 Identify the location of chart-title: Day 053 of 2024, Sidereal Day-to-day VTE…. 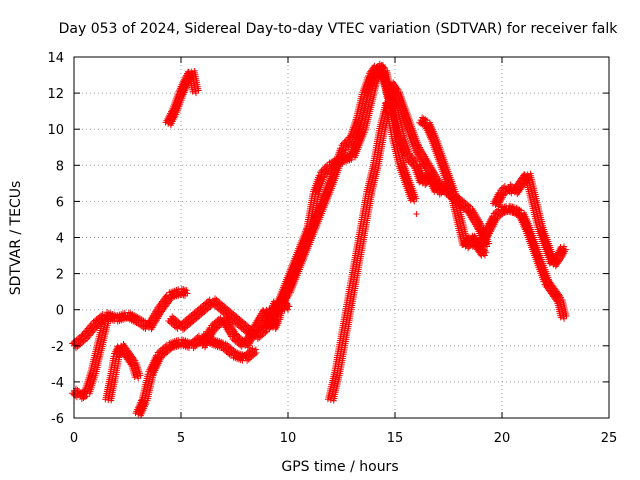
(339, 29).